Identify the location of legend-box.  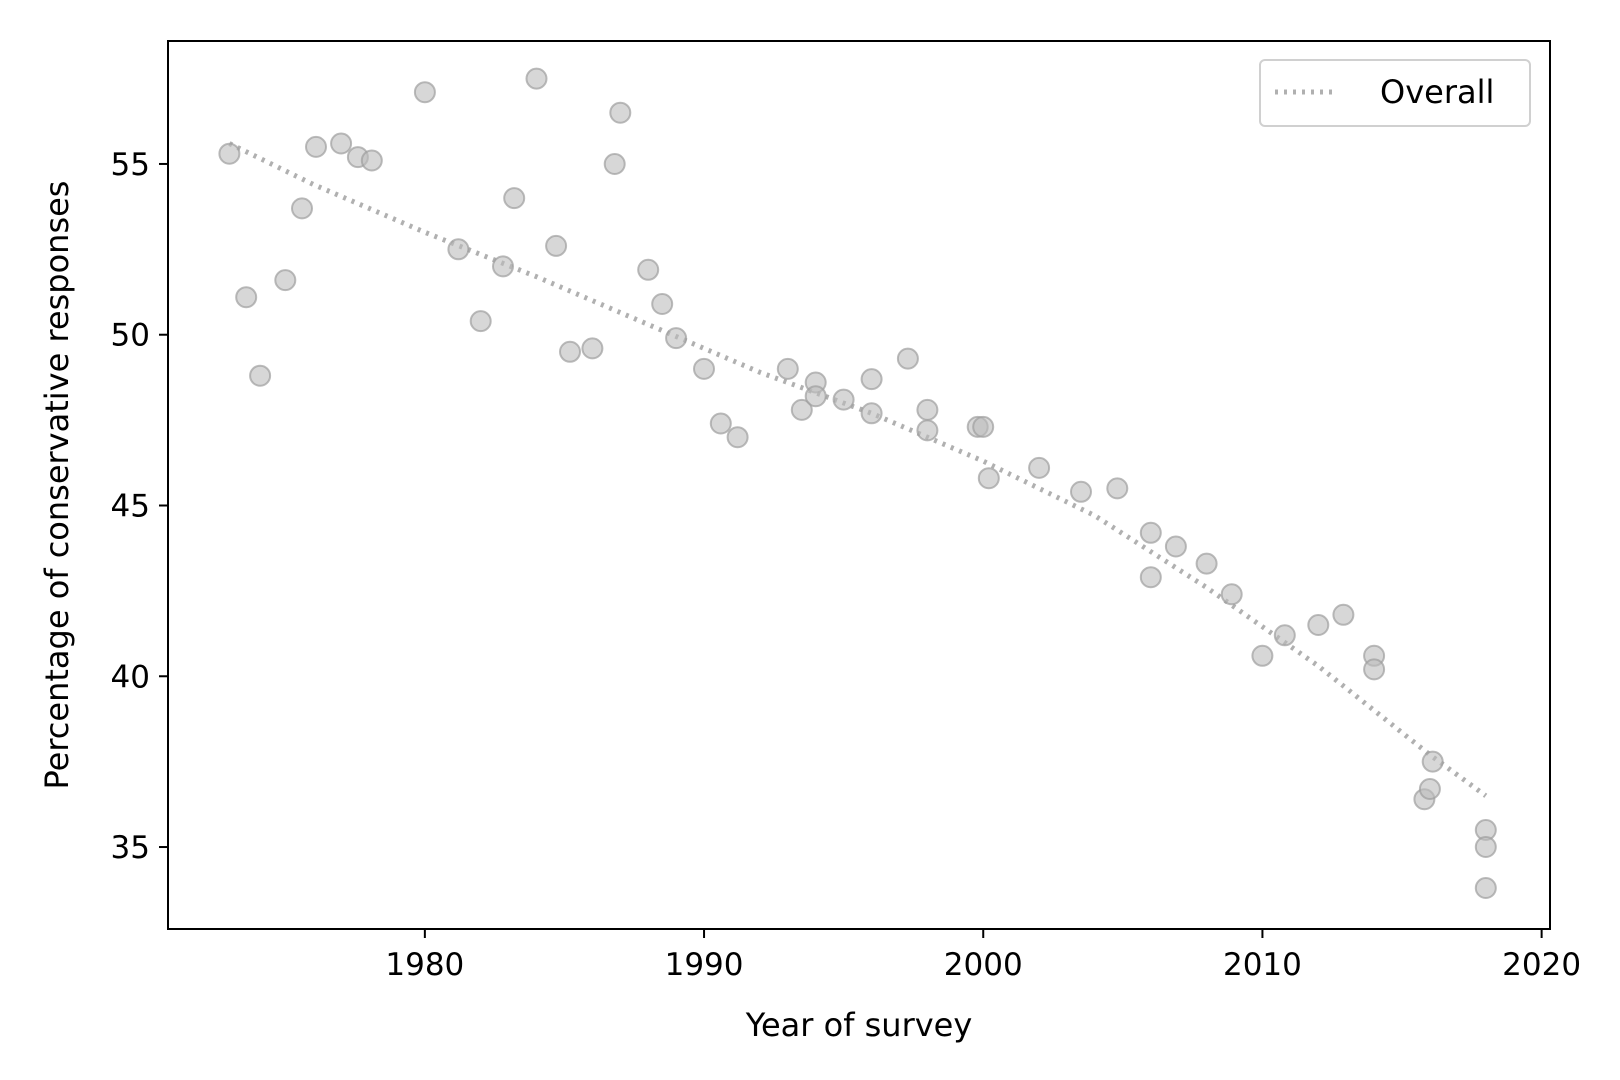
(1395, 93).